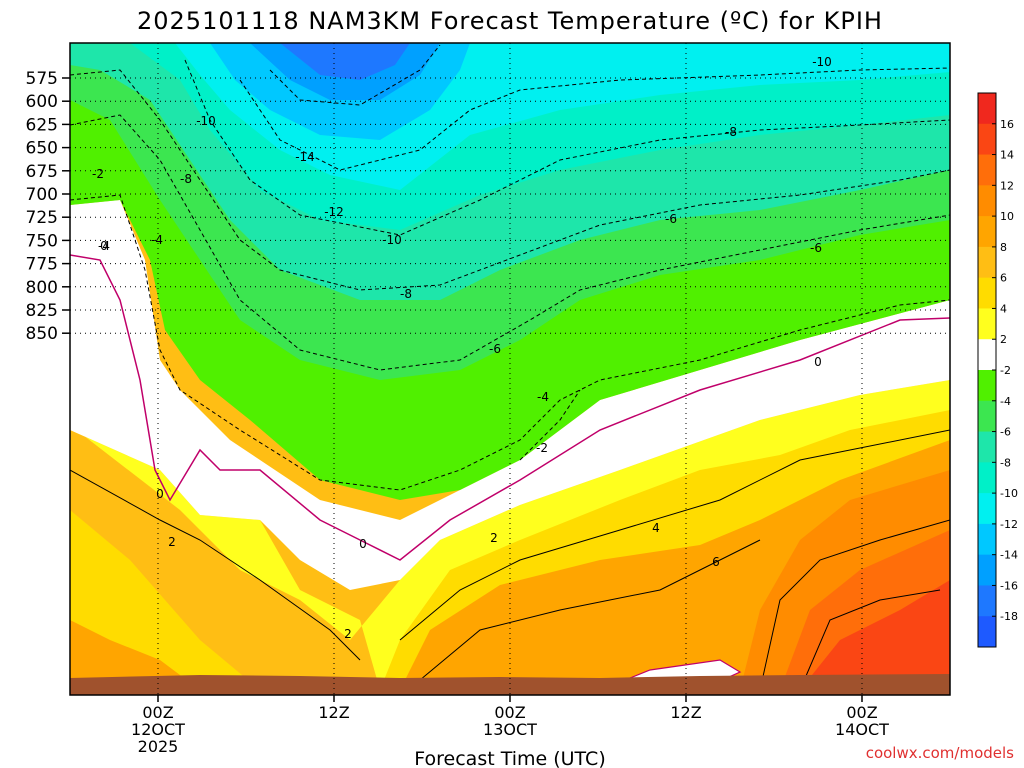 The image size is (1024, 768). I want to click on colorbar-label: -12, so click(1009, 524).